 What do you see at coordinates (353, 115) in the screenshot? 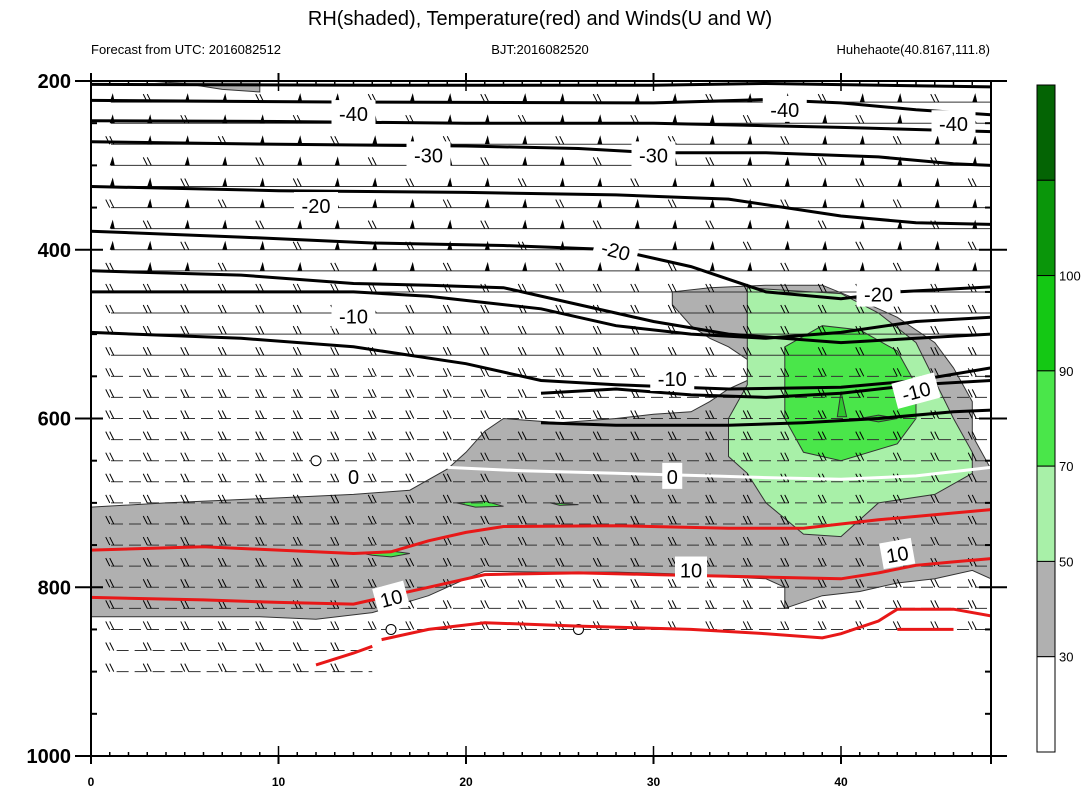
I see `contour-label-text: -40` at bounding box center [353, 115].